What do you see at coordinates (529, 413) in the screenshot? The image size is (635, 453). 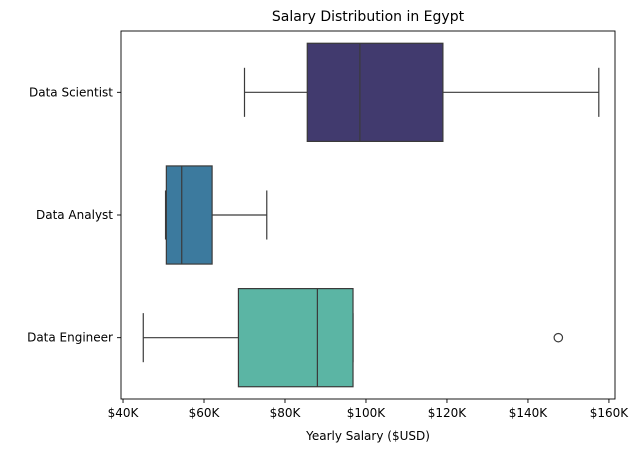 I see `x-tick-label: $140K` at bounding box center [529, 413].